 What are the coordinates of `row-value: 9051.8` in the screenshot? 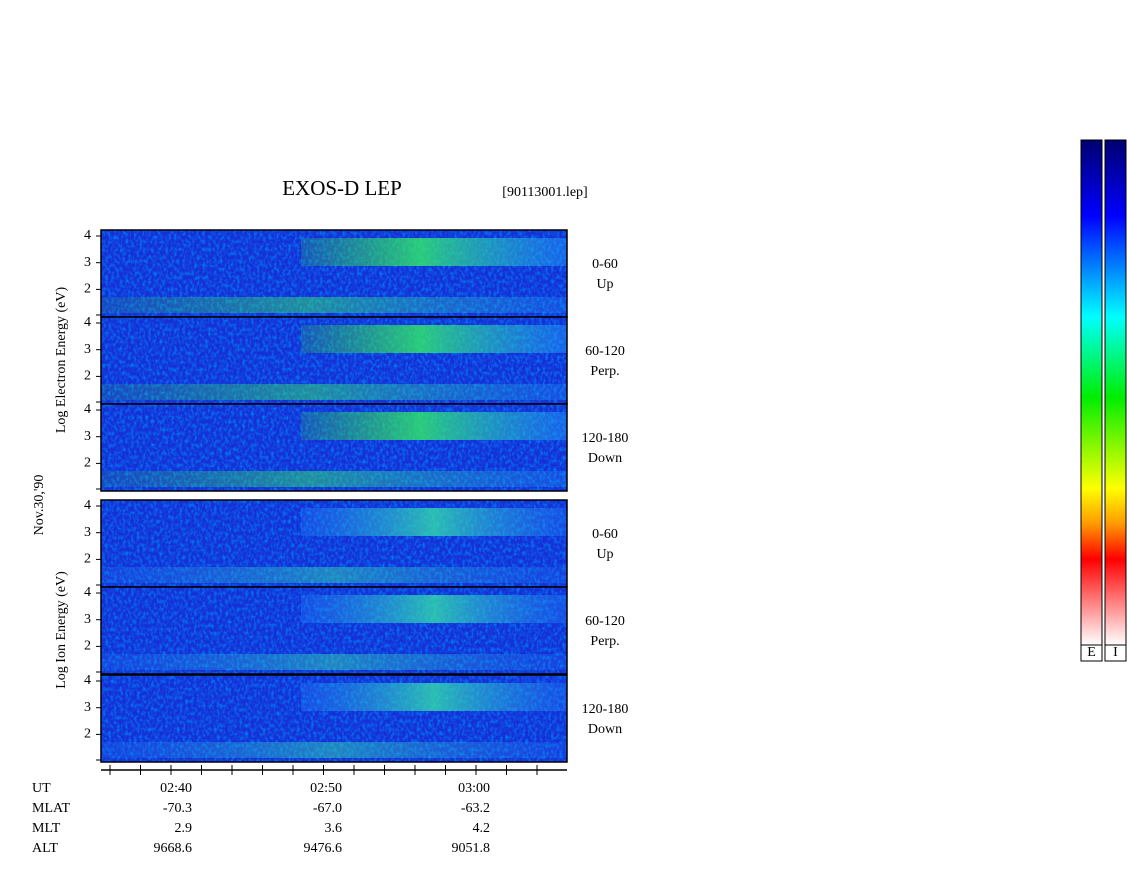 It's located at (471, 848).